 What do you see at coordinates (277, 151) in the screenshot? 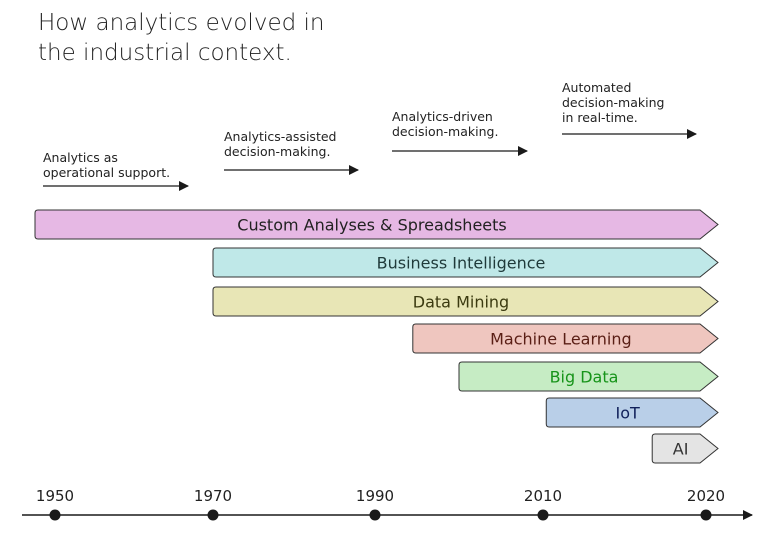
I see `era-2-line-2: decision-making.` at bounding box center [277, 151].